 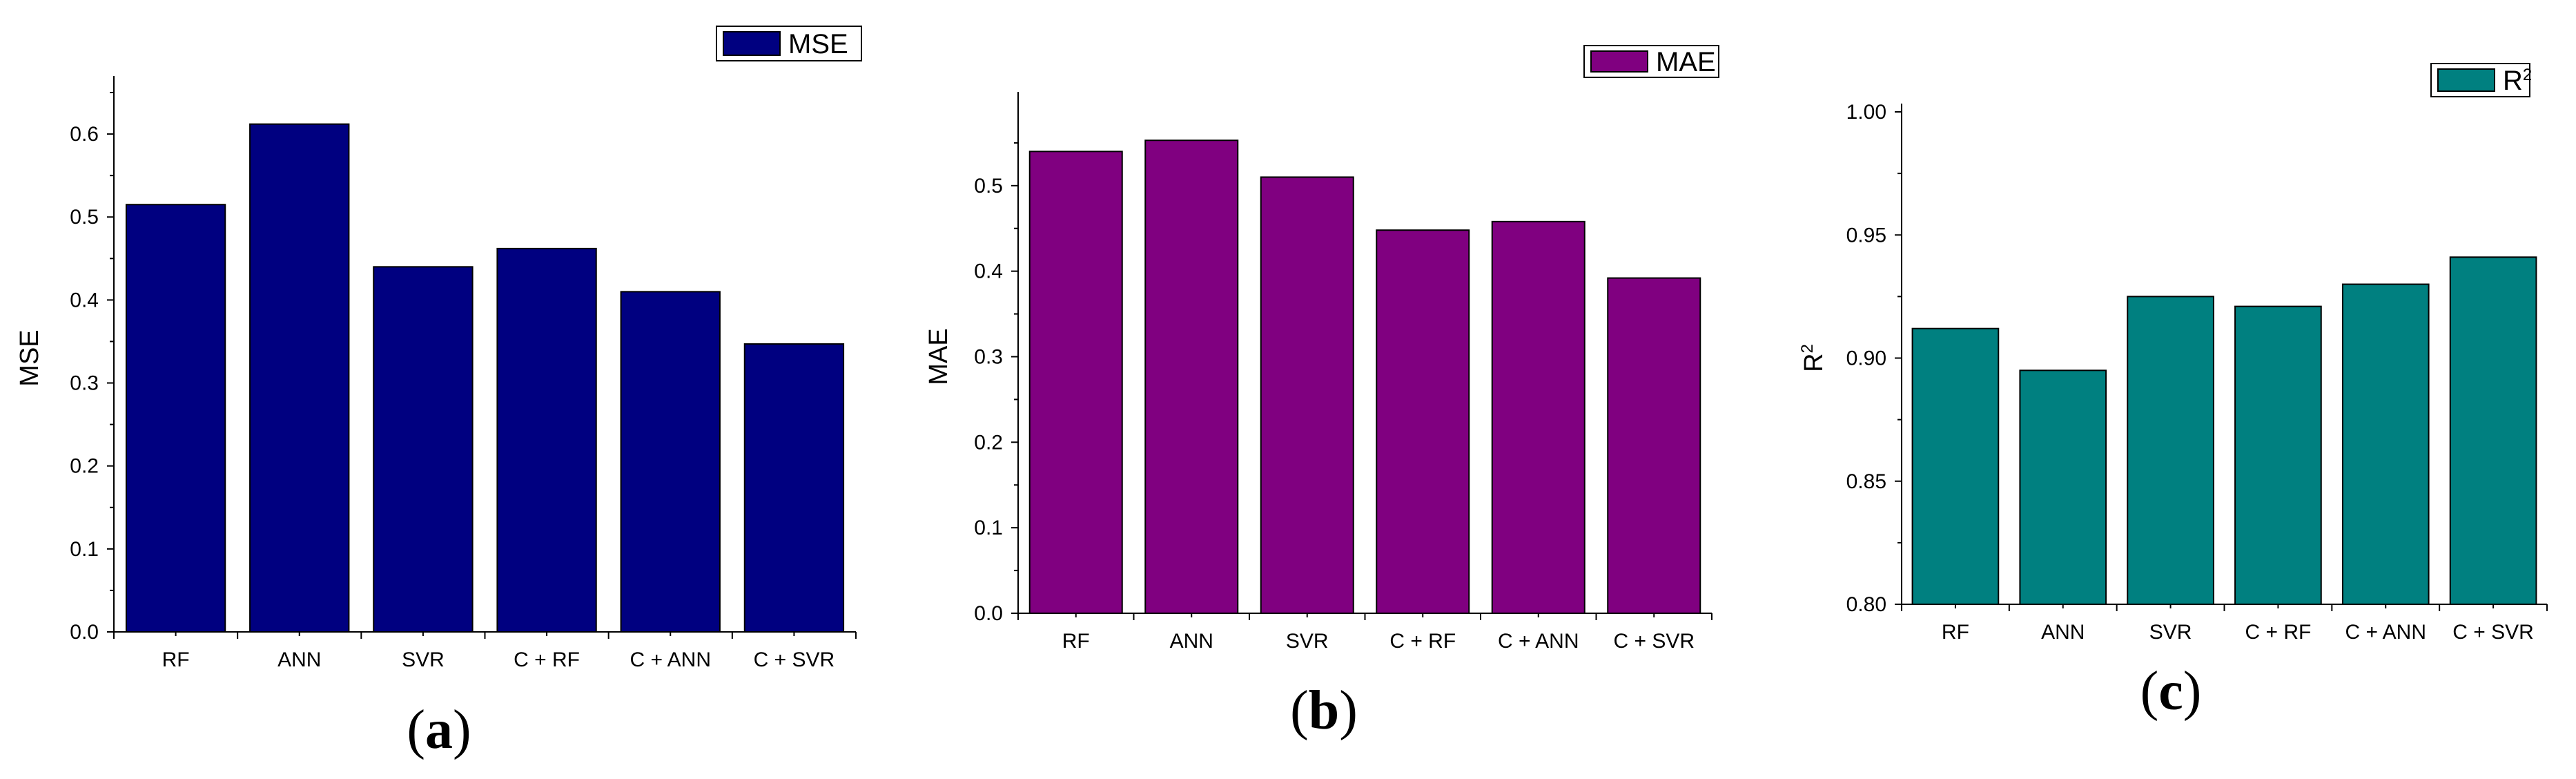 I want to click on y-tick-label: 0.80, so click(x=1866, y=604).